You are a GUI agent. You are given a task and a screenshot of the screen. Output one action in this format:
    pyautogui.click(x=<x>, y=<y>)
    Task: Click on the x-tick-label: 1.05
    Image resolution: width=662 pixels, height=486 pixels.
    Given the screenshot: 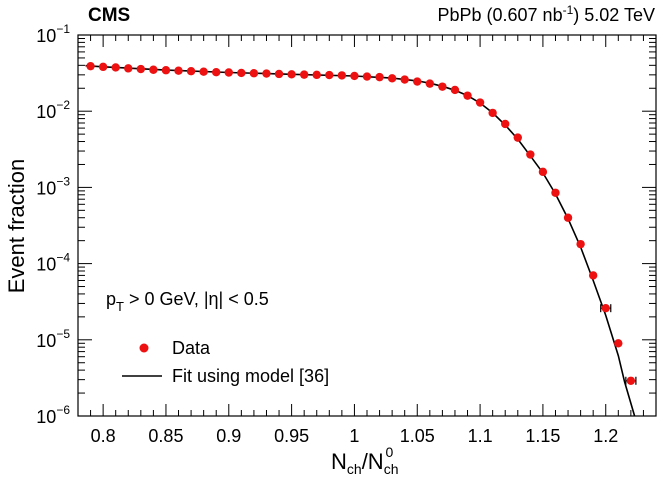 What is the action you would take?
    pyautogui.click(x=417, y=436)
    